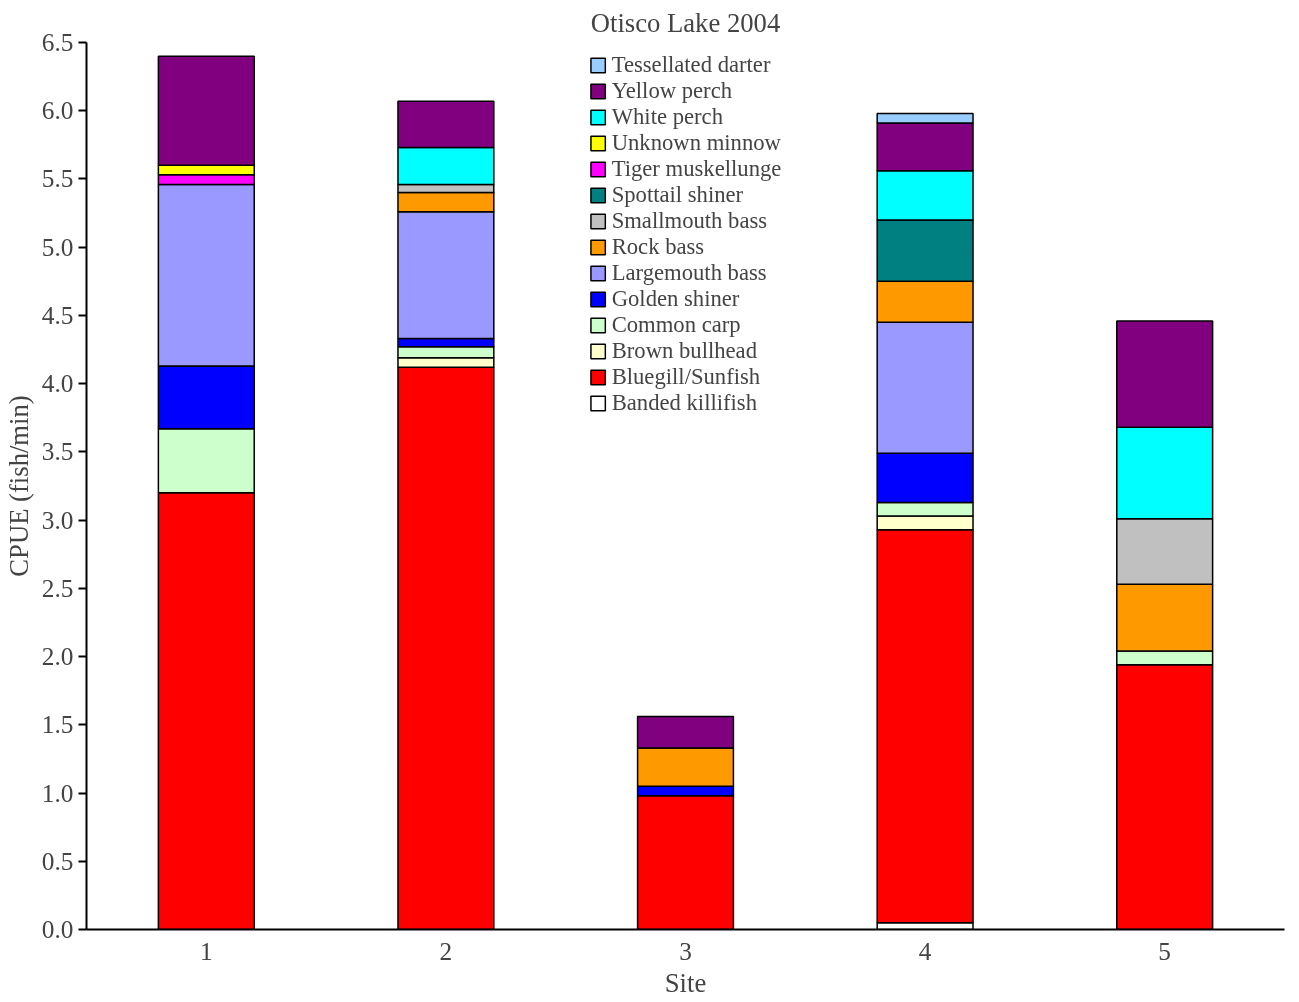 Image resolution: width=1299 pixels, height=1002 pixels. What do you see at coordinates (925, 950) in the screenshot?
I see `x-tick-label: 4` at bounding box center [925, 950].